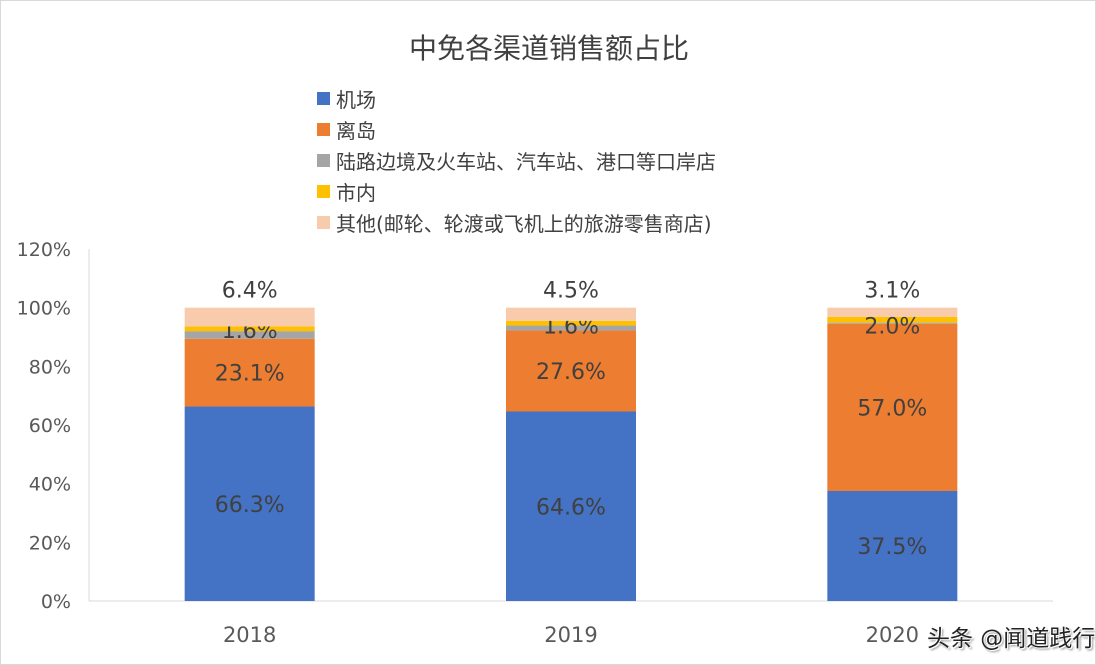  I want to click on legend-label: 市内, so click(356, 193).